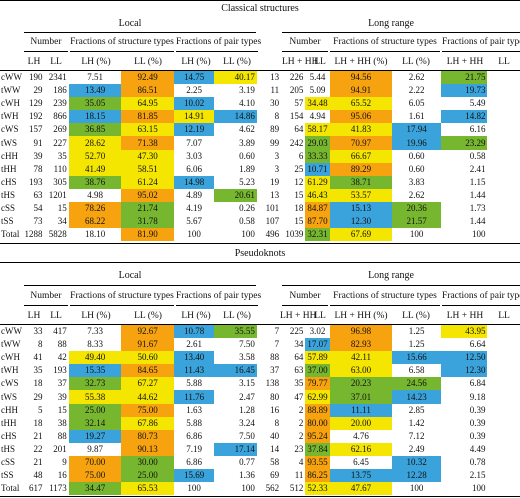 The height and width of the screenshot is (498, 520). I want to click on table-cell: 95.06, so click(361, 117).